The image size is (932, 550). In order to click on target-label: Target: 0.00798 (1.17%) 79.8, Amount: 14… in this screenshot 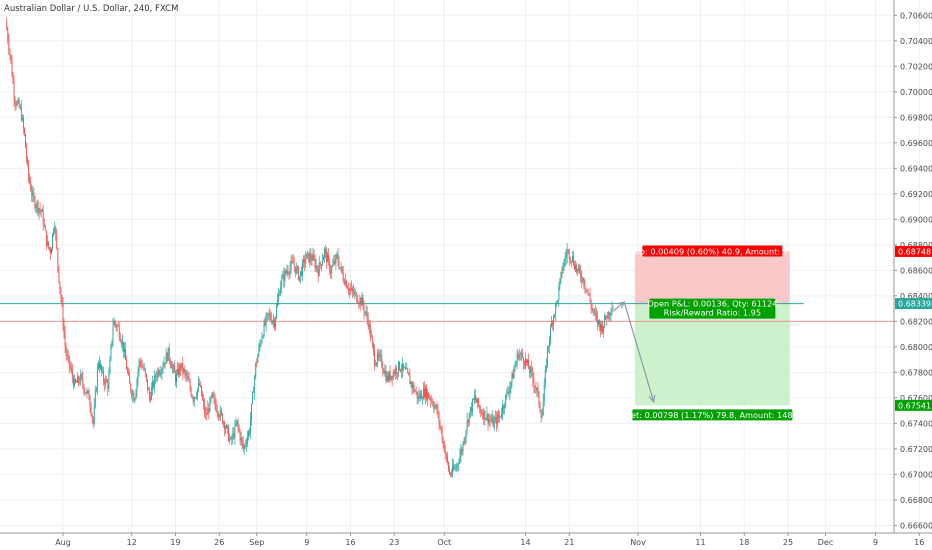, I will do `click(712, 415)`.